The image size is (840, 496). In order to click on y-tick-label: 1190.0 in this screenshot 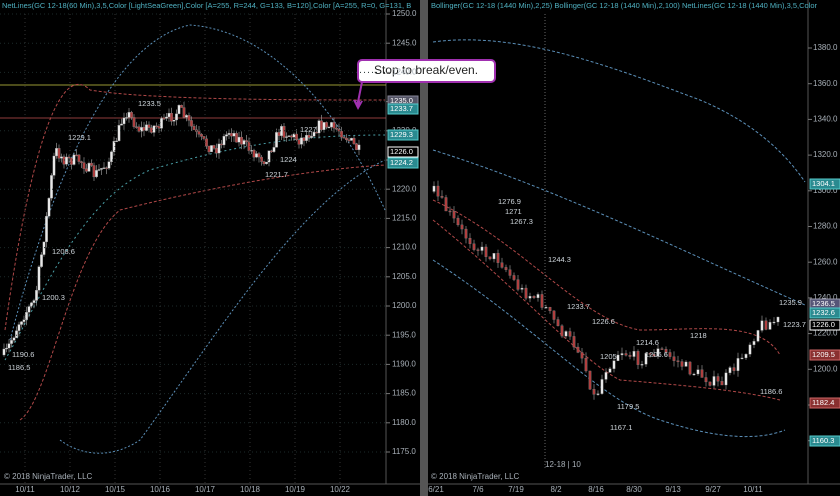, I will do `click(404, 364)`.